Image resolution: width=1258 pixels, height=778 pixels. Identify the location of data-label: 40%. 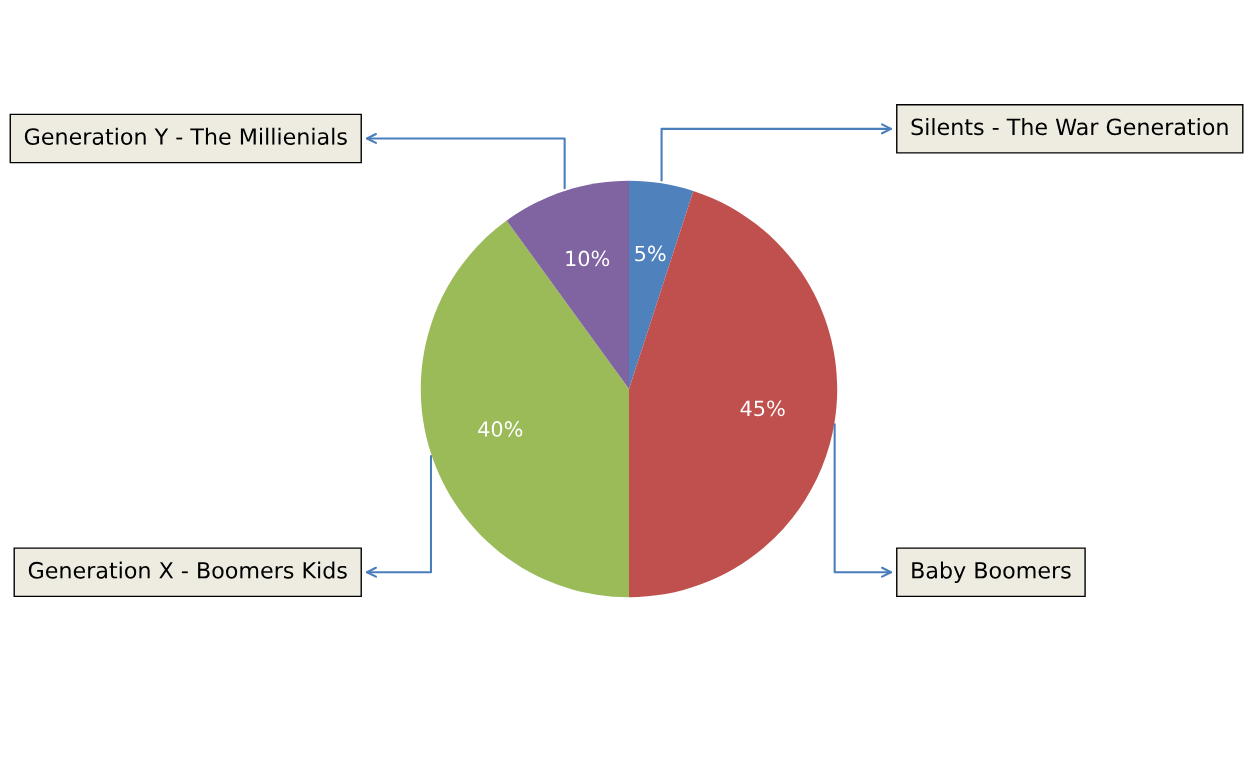
(500, 429).